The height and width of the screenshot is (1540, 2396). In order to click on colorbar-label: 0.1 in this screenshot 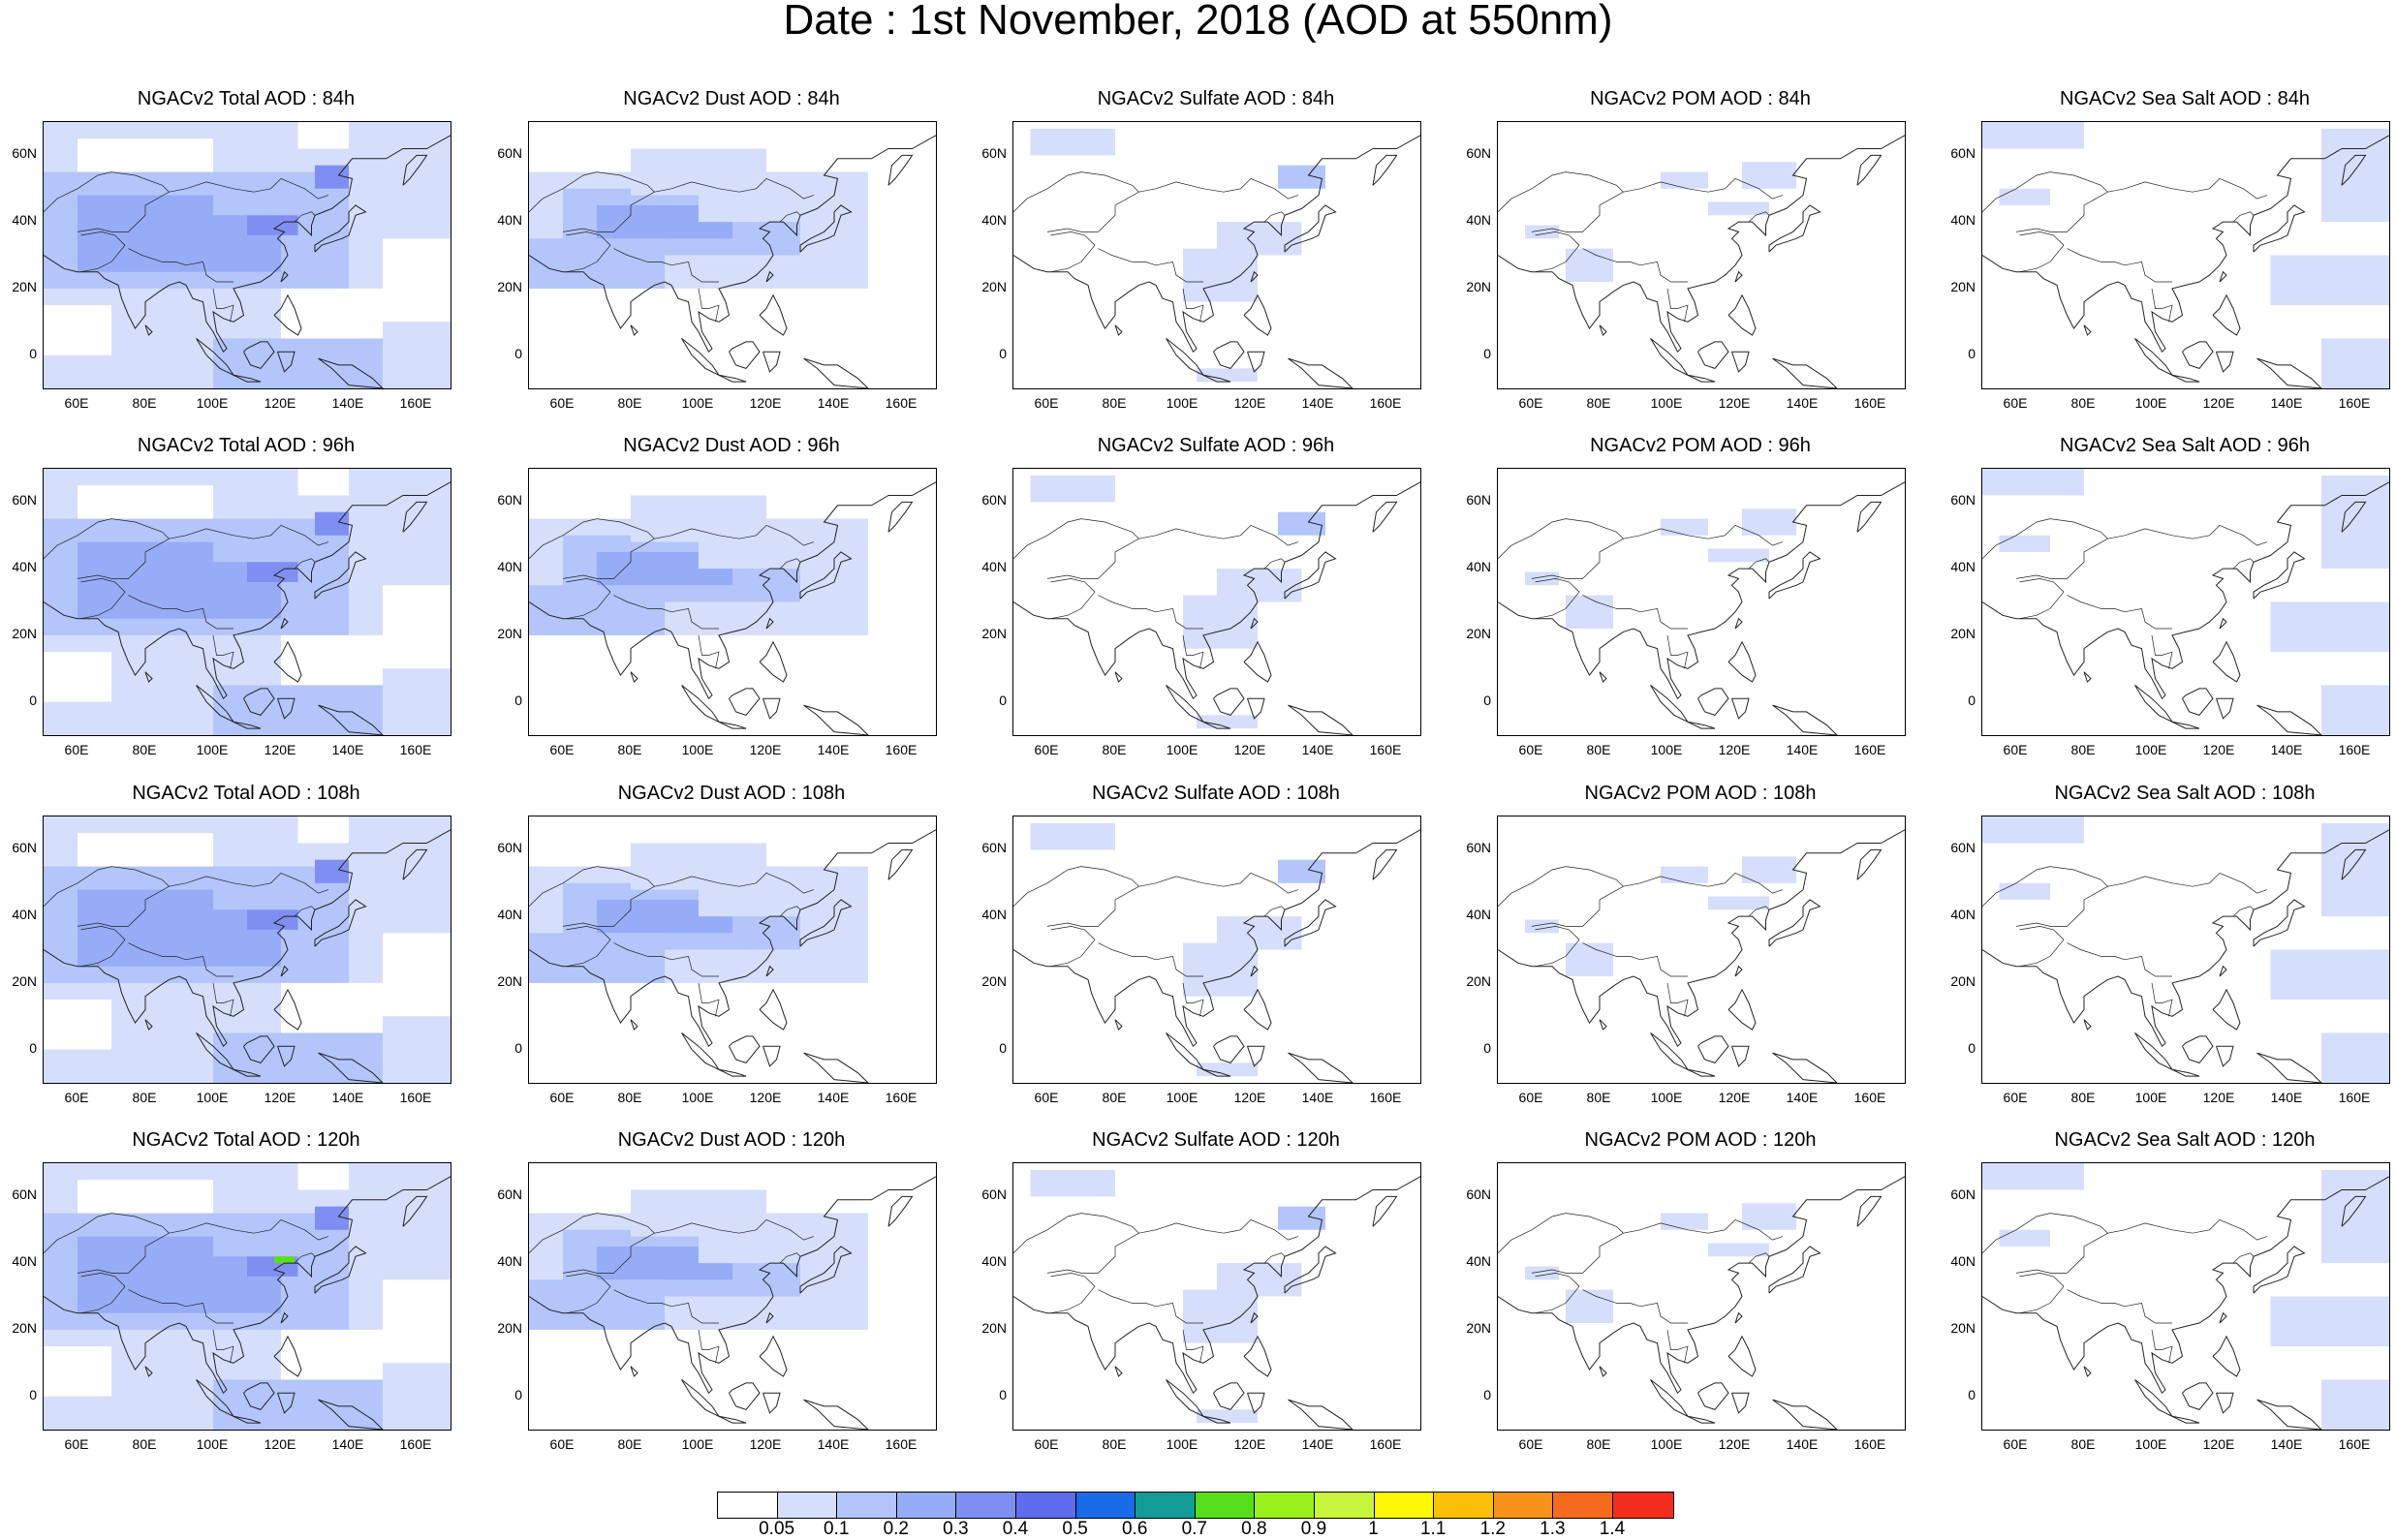, I will do `click(836, 1529)`.